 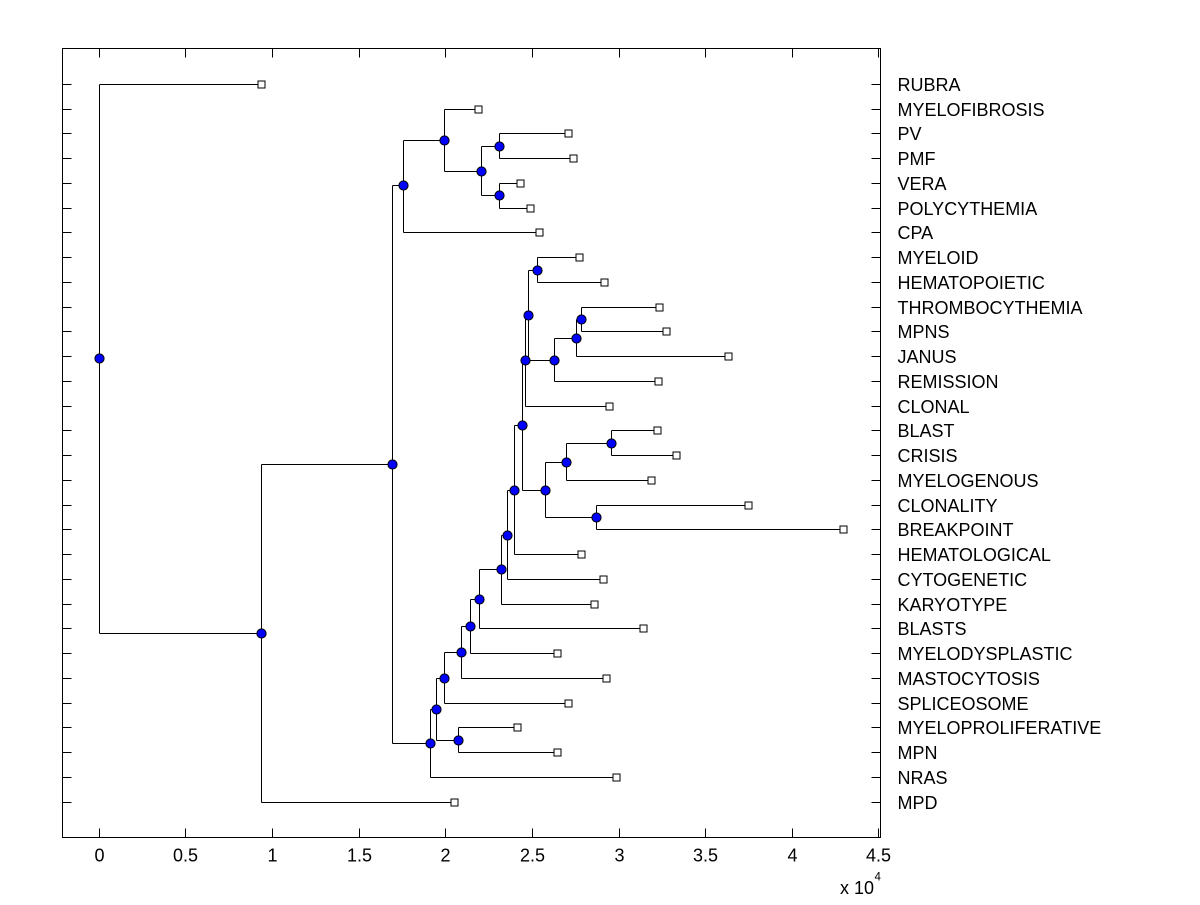 What do you see at coordinates (916, 233) in the screenshot?
I see `svg-text: CPA` at bounding box center [916, 233].